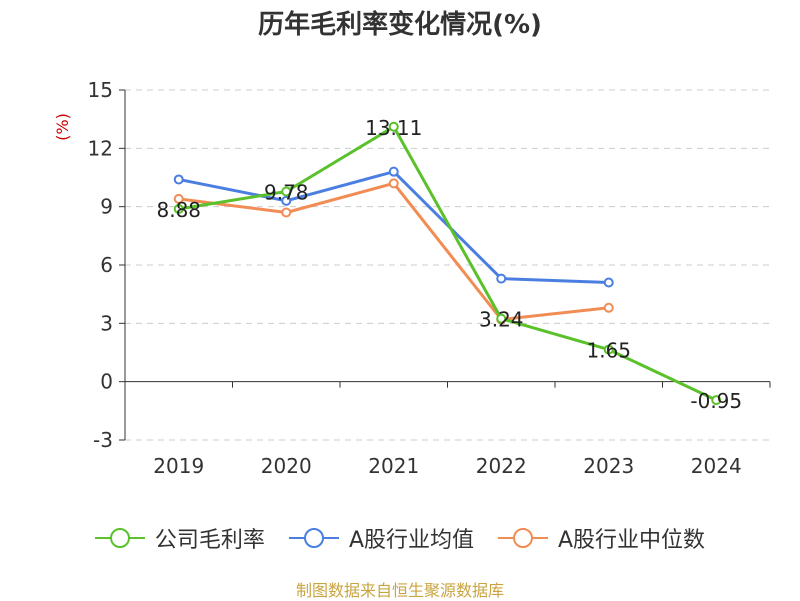 The image size is (800, 601). What do you see at coordinates (286, 466) in the screenshot?
I see `x-tick-label: 2020` at bounding box center [286, 466].